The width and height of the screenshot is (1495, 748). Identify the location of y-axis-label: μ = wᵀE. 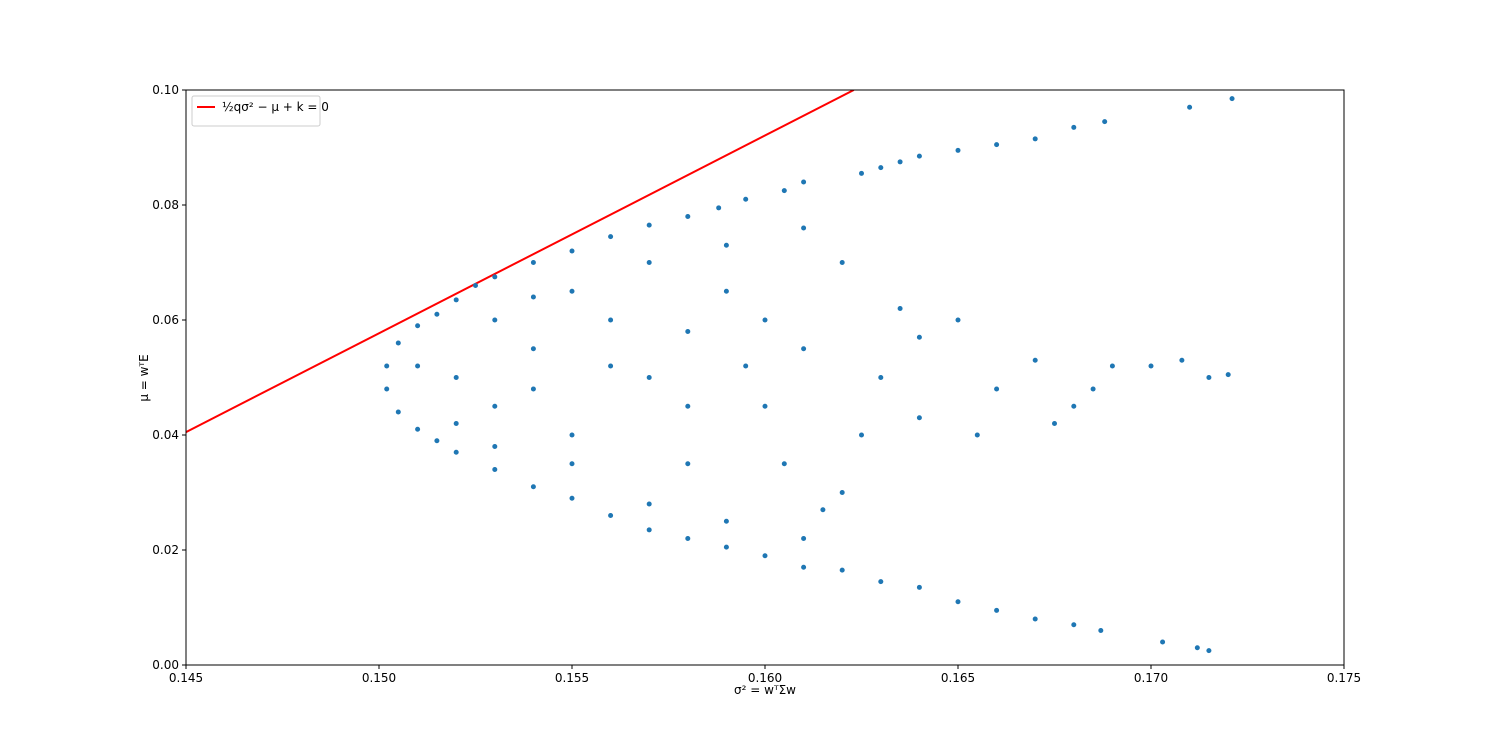
(144, 377).